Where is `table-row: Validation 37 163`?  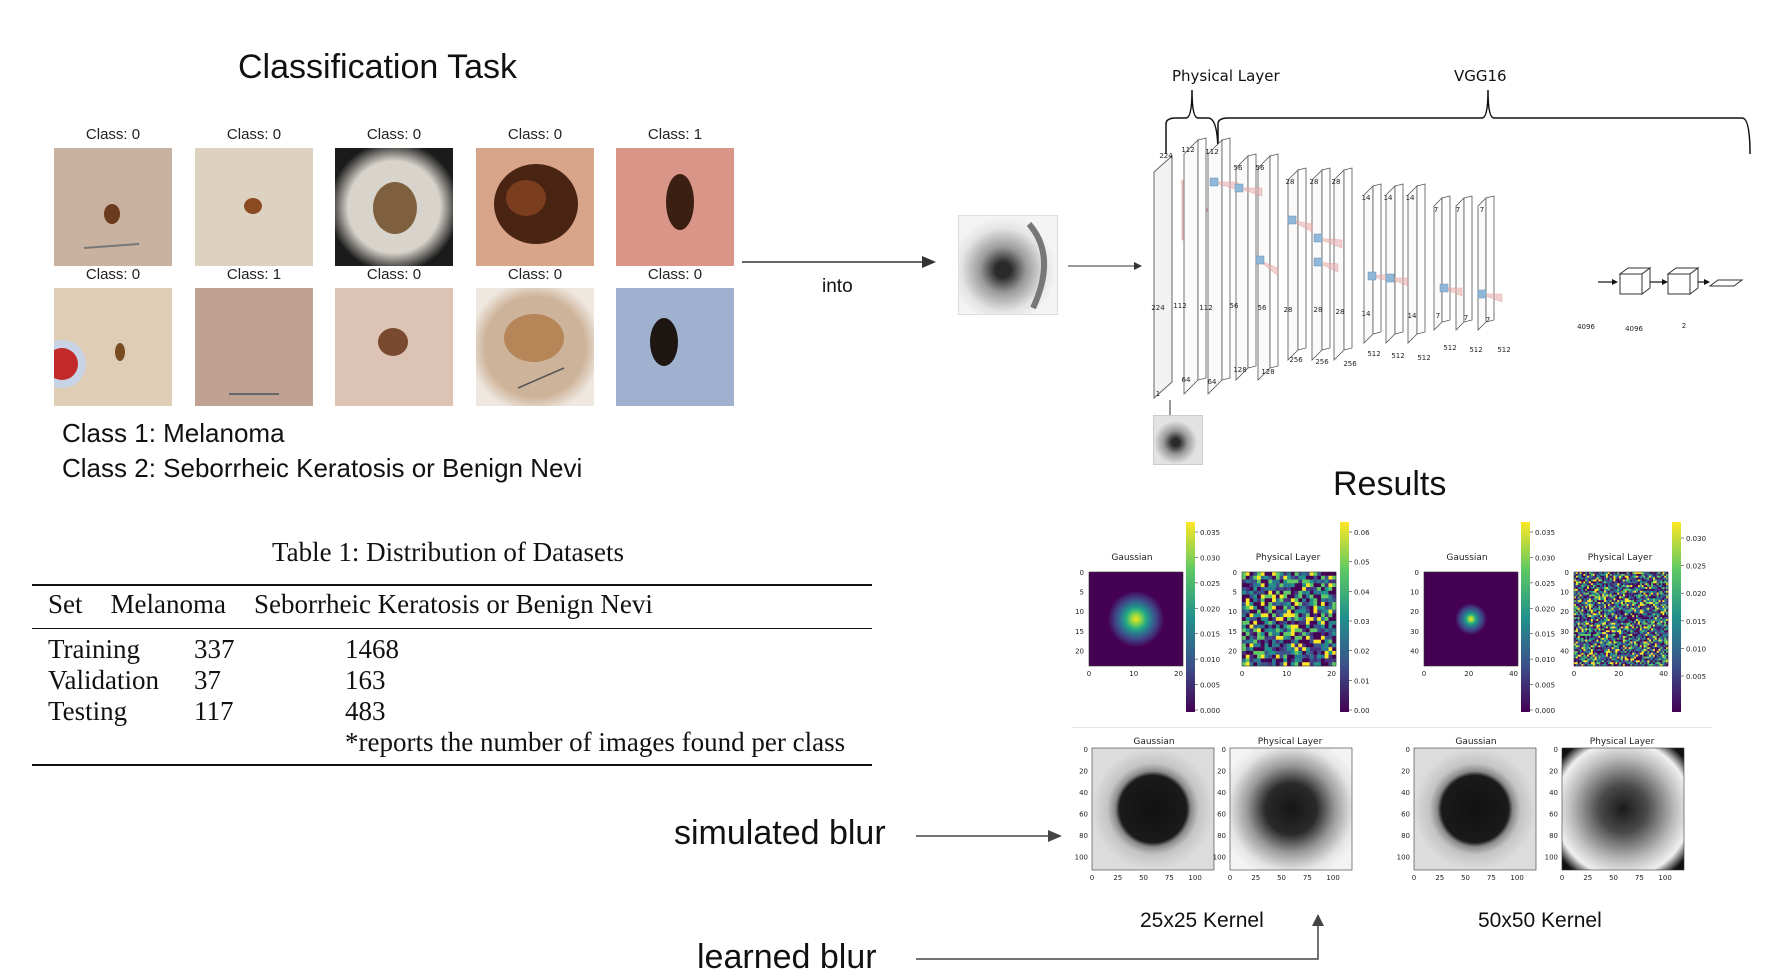 table-row: Validation 37 163 is located at coordinates (446, 680).